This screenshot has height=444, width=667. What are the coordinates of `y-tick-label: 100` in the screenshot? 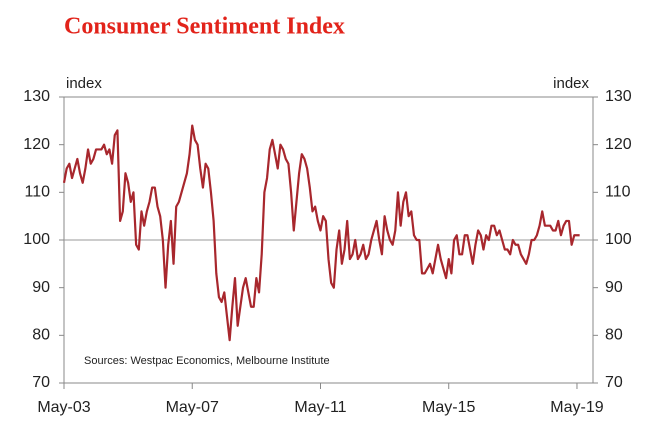 It's located at (36, 239).